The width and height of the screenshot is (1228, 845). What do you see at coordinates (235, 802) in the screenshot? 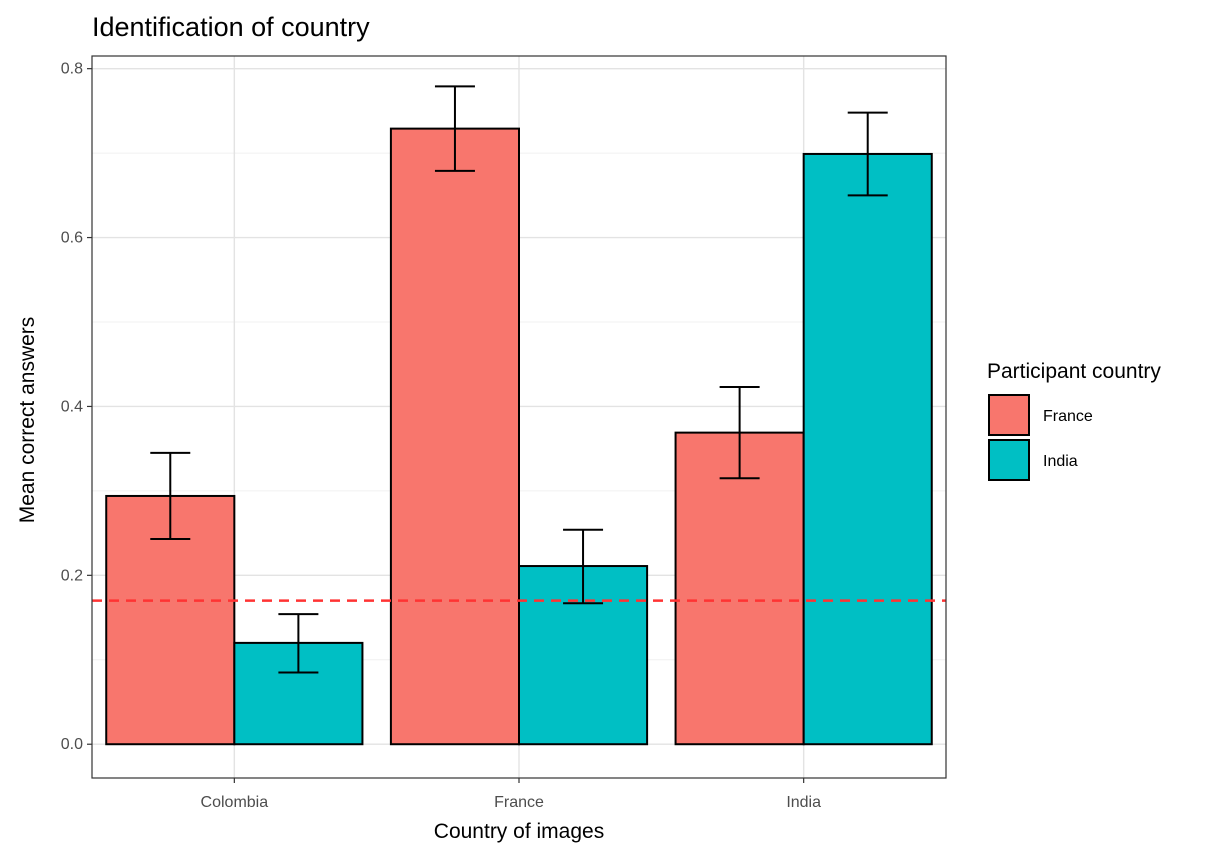
I see `x-tick-label: Colombia` at bounding box center [235, 802].